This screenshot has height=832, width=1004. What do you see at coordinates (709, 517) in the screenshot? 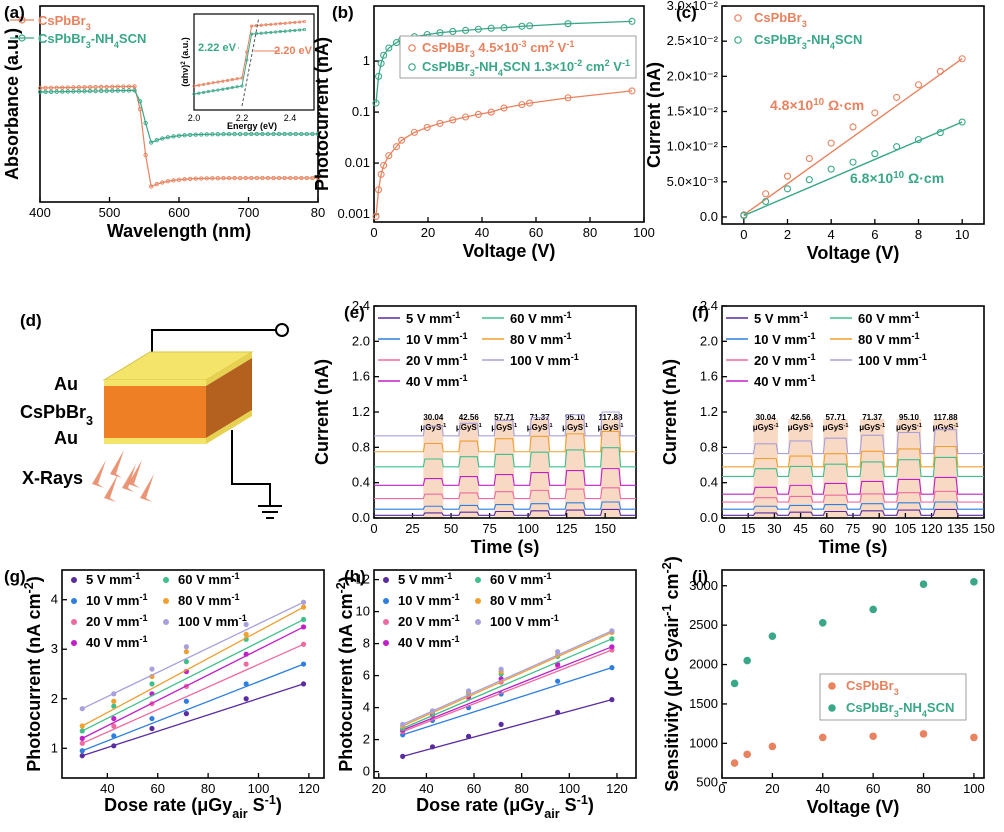
I see `panel-f-y-tick-label: 0.0` at bounding box center [709, 517].